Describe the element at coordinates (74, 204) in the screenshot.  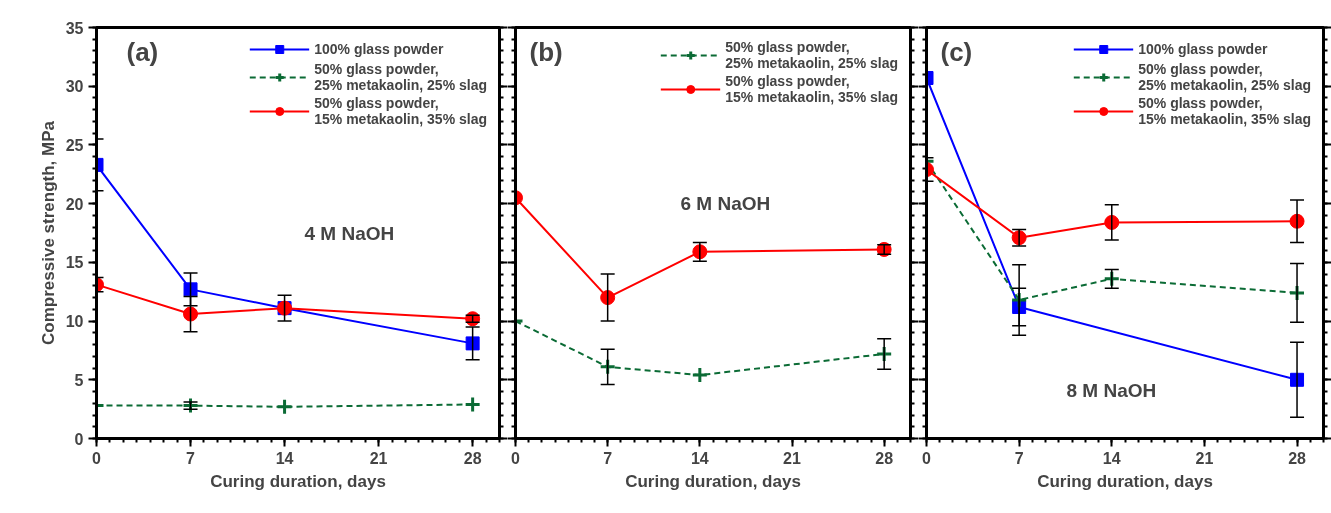
I see `y-tick-label: 20` at that location.